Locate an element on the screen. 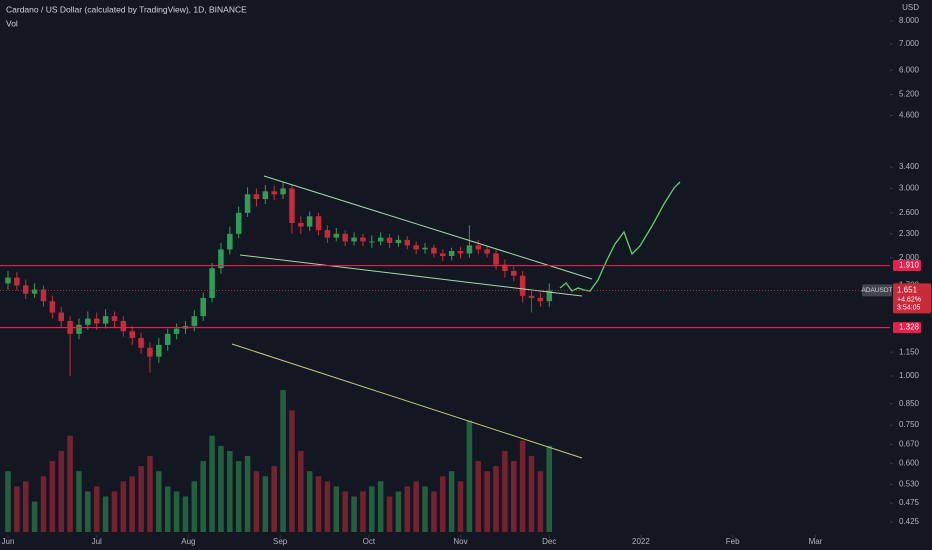 The height and width of the screenshot is (550, 932). price-line-label: 1.910 is located at coordinates (909, 265).